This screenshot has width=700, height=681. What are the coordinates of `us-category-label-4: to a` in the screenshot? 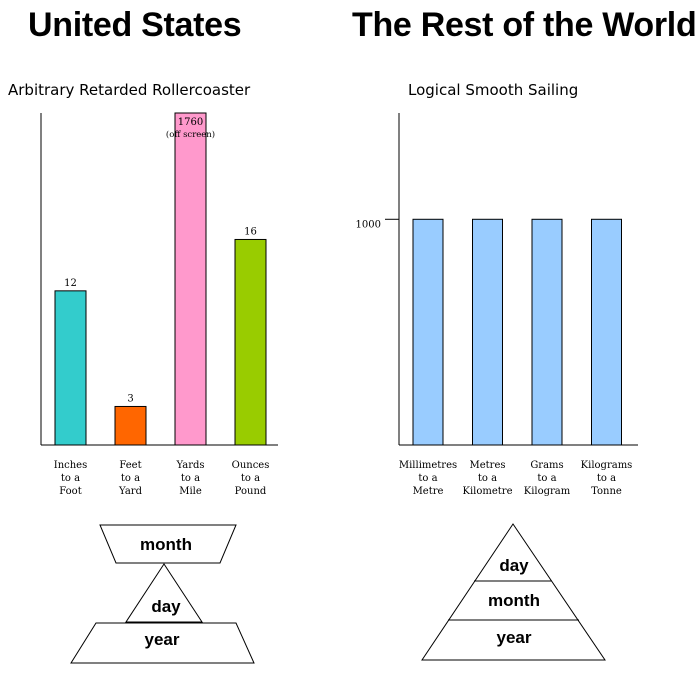 It's located at (250, 478).